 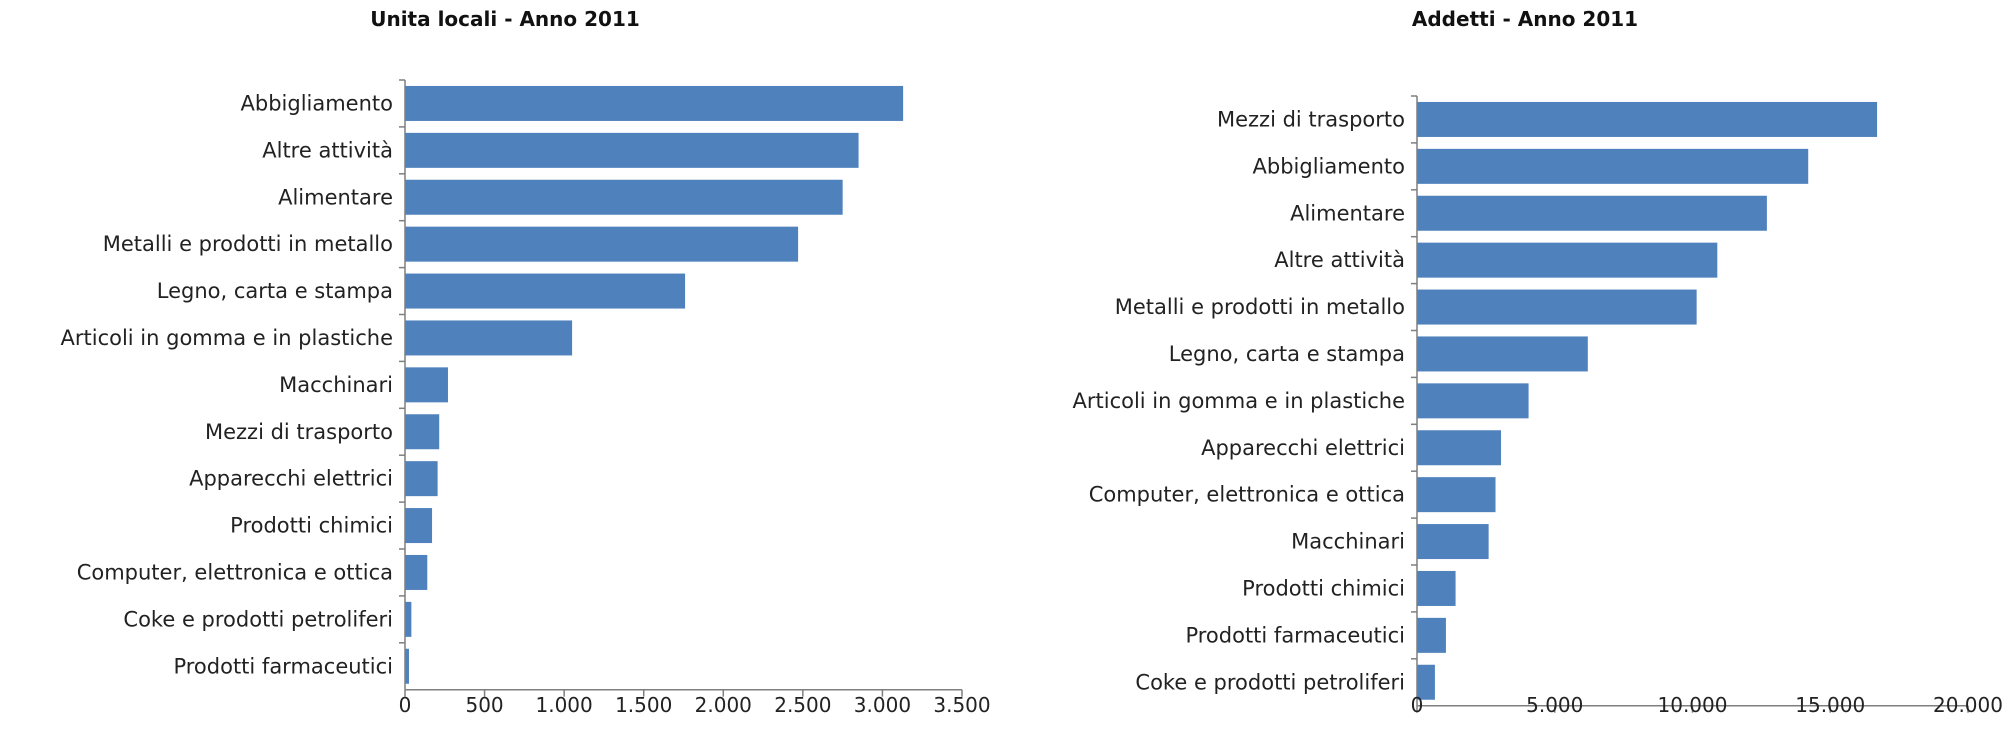 What do you see at coordinates (882, 705) in the screenshot?
I see `x-tick-label: 3.000` at bounding box center [882, 705].